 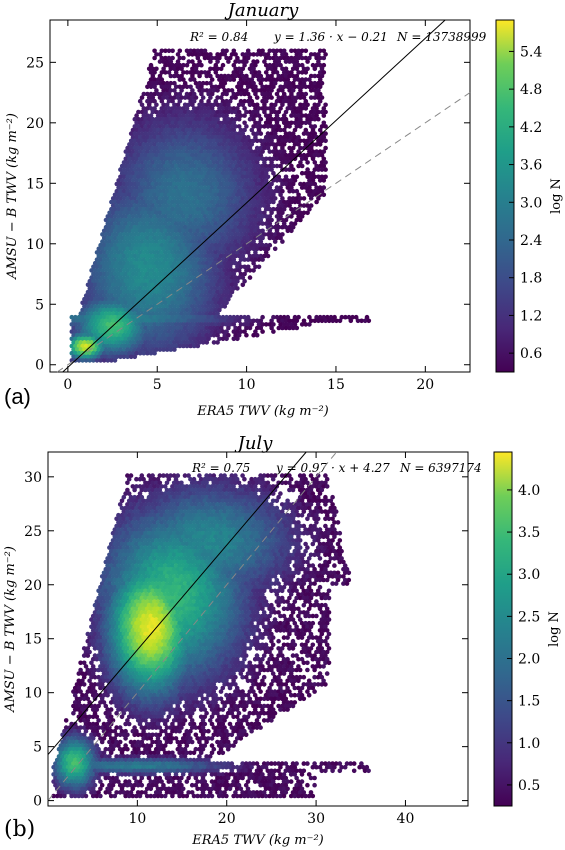 What do you see at coordinates (425, 385) in the screenshot?
I see `x-tick-label: 20` at bounding box center [425, 385].